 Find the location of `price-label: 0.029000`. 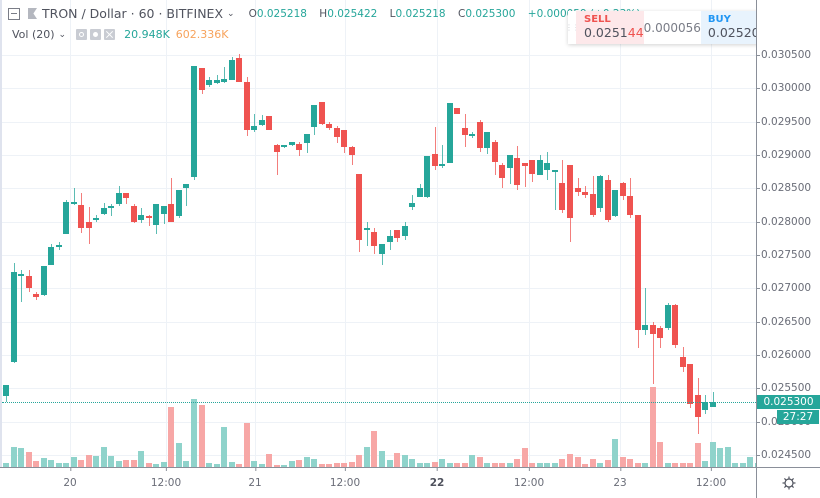

price-label: 0.029000 is located at coordinates (784, 155).